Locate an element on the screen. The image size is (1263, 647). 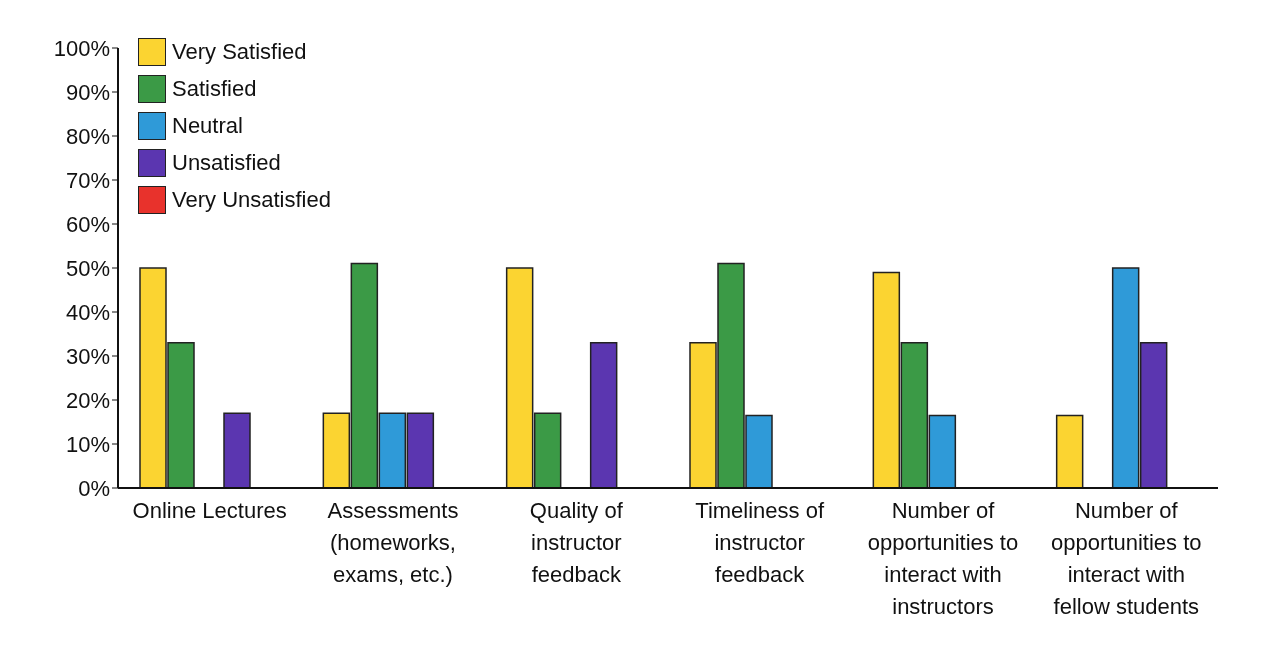
x-tick-label: Assessments (homeworks, exams, etc.) is located at coordinates (393, 542).